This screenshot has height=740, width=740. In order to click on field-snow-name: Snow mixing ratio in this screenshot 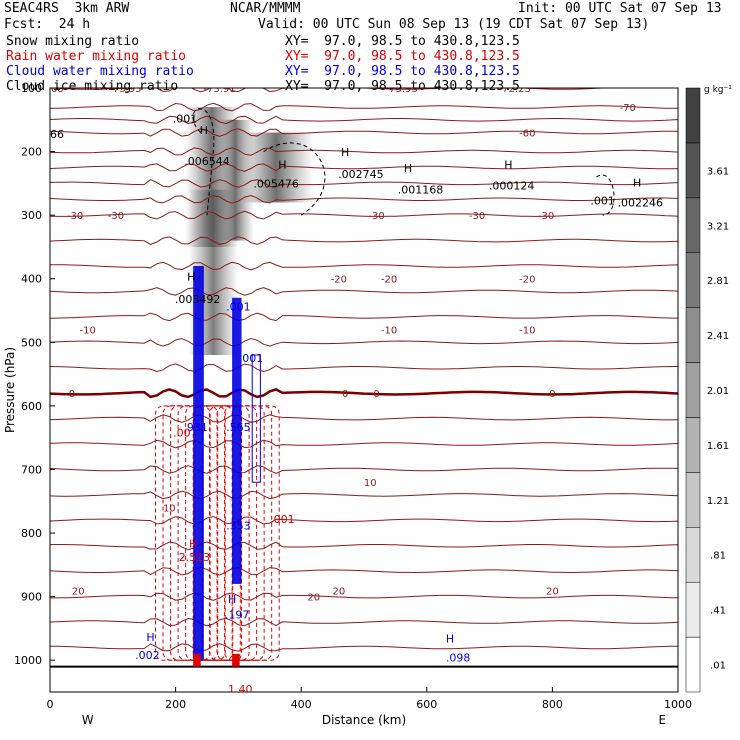, I will do `click(73, 41)`.